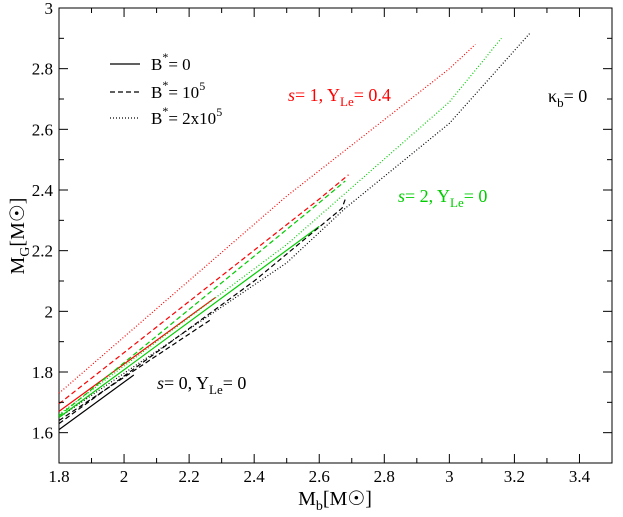  What do you see at coordinates (49, 311) in the screenshot?
I see `y-tick-label: 2` at bounding box center [49, 311].